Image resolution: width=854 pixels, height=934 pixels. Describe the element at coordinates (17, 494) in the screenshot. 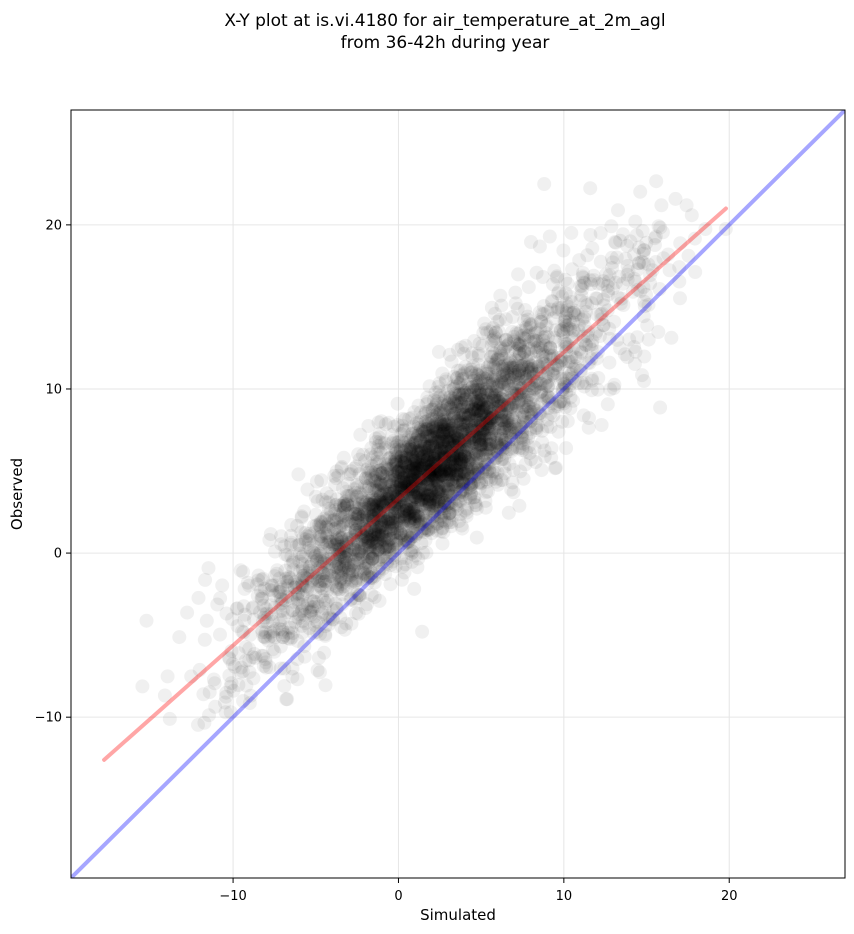

I see `y-axis-label: Observed` at that location.